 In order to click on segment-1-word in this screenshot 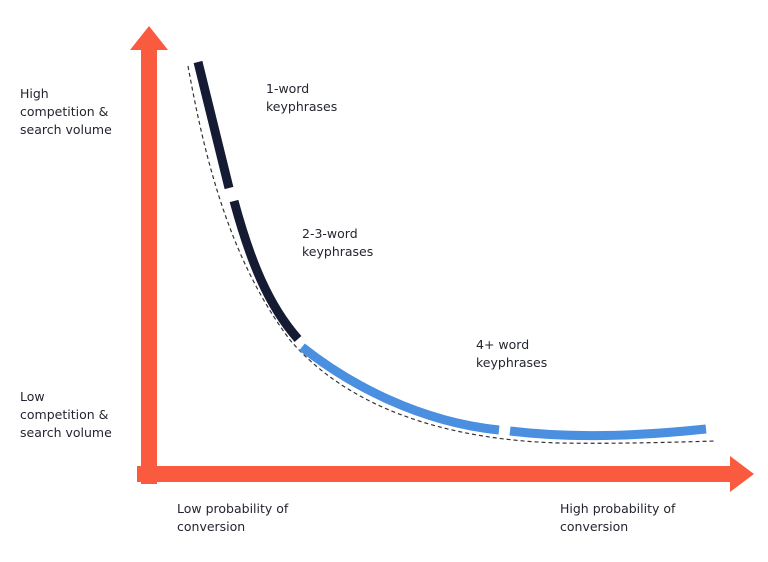, I will do `click(213, 125)`.